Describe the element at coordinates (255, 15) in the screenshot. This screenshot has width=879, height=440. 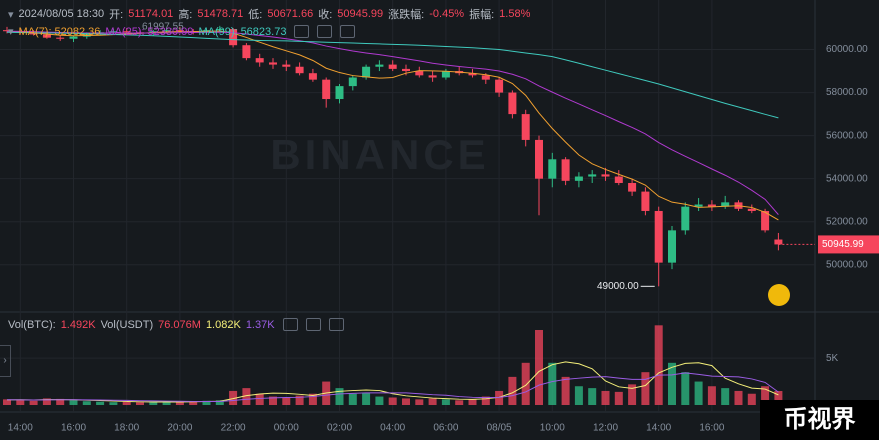
I see `label: 低:` at that location.